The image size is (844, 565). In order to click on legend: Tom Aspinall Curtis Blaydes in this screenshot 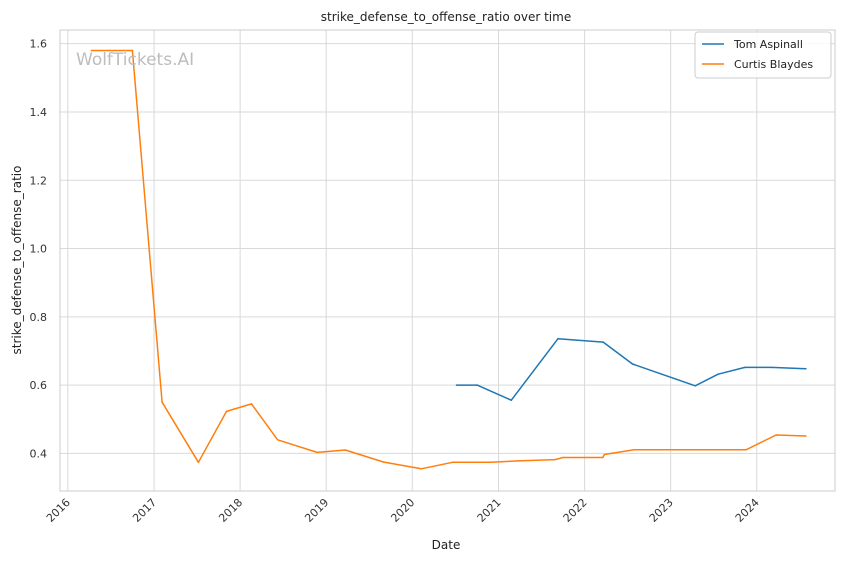, I will do `click(763, 55)`.